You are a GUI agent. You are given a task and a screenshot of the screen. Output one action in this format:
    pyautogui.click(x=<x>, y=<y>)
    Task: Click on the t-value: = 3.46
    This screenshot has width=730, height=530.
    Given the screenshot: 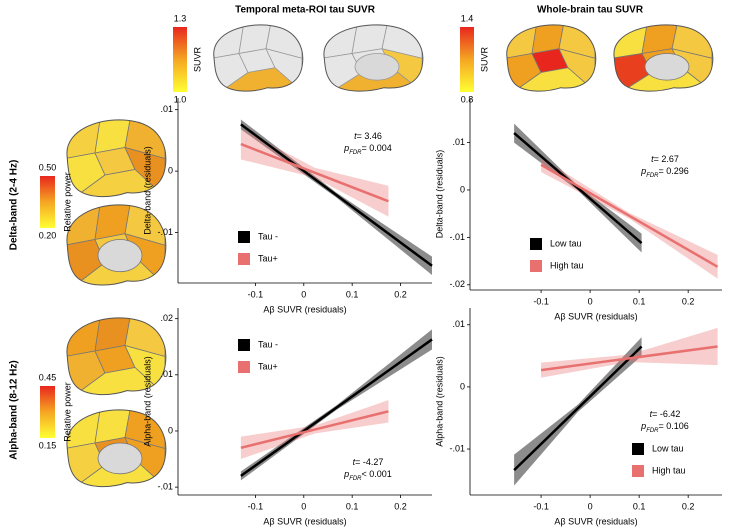 What is the action you would take?
    pyautogui.click(x=369, y=136)
    